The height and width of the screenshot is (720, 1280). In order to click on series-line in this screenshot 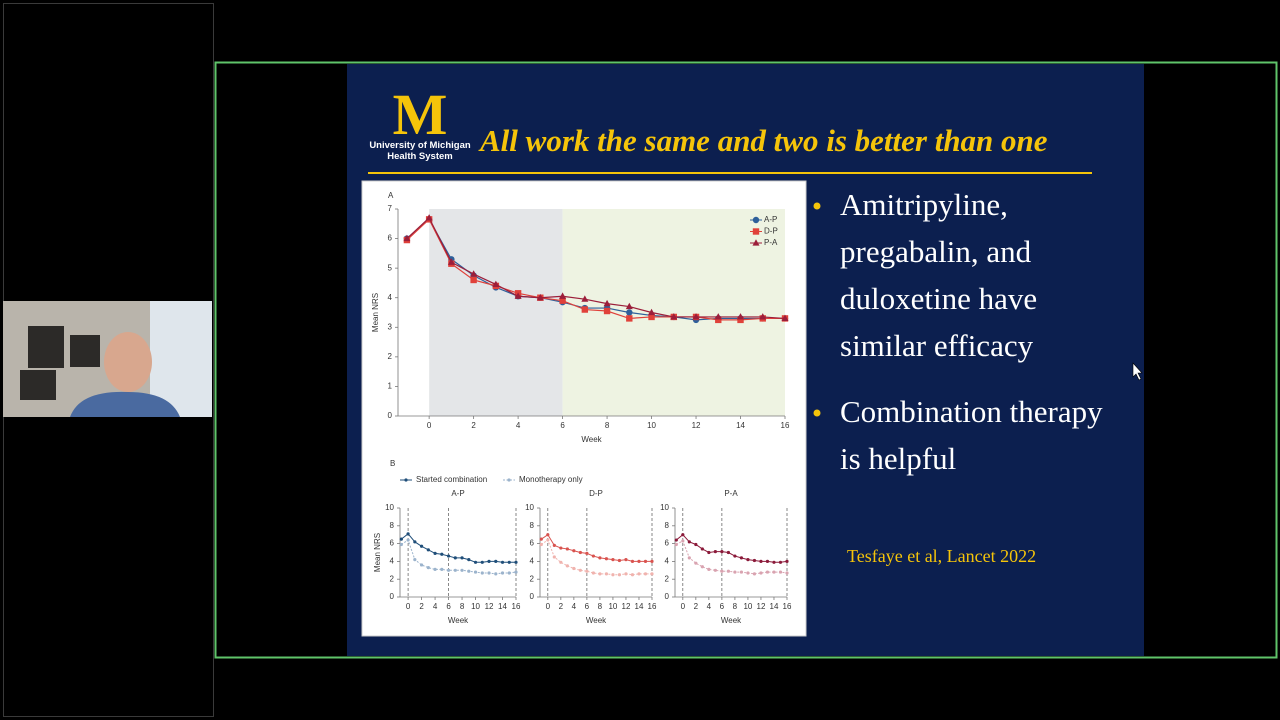, I will do `click(595, 269)`.